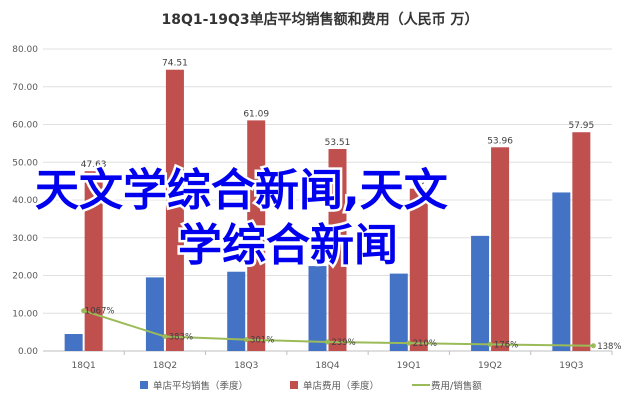 Image resolution: width=640 pixels, height=405 pixels. I want to click on ratio-data-label: 239%, so click(343, 343).